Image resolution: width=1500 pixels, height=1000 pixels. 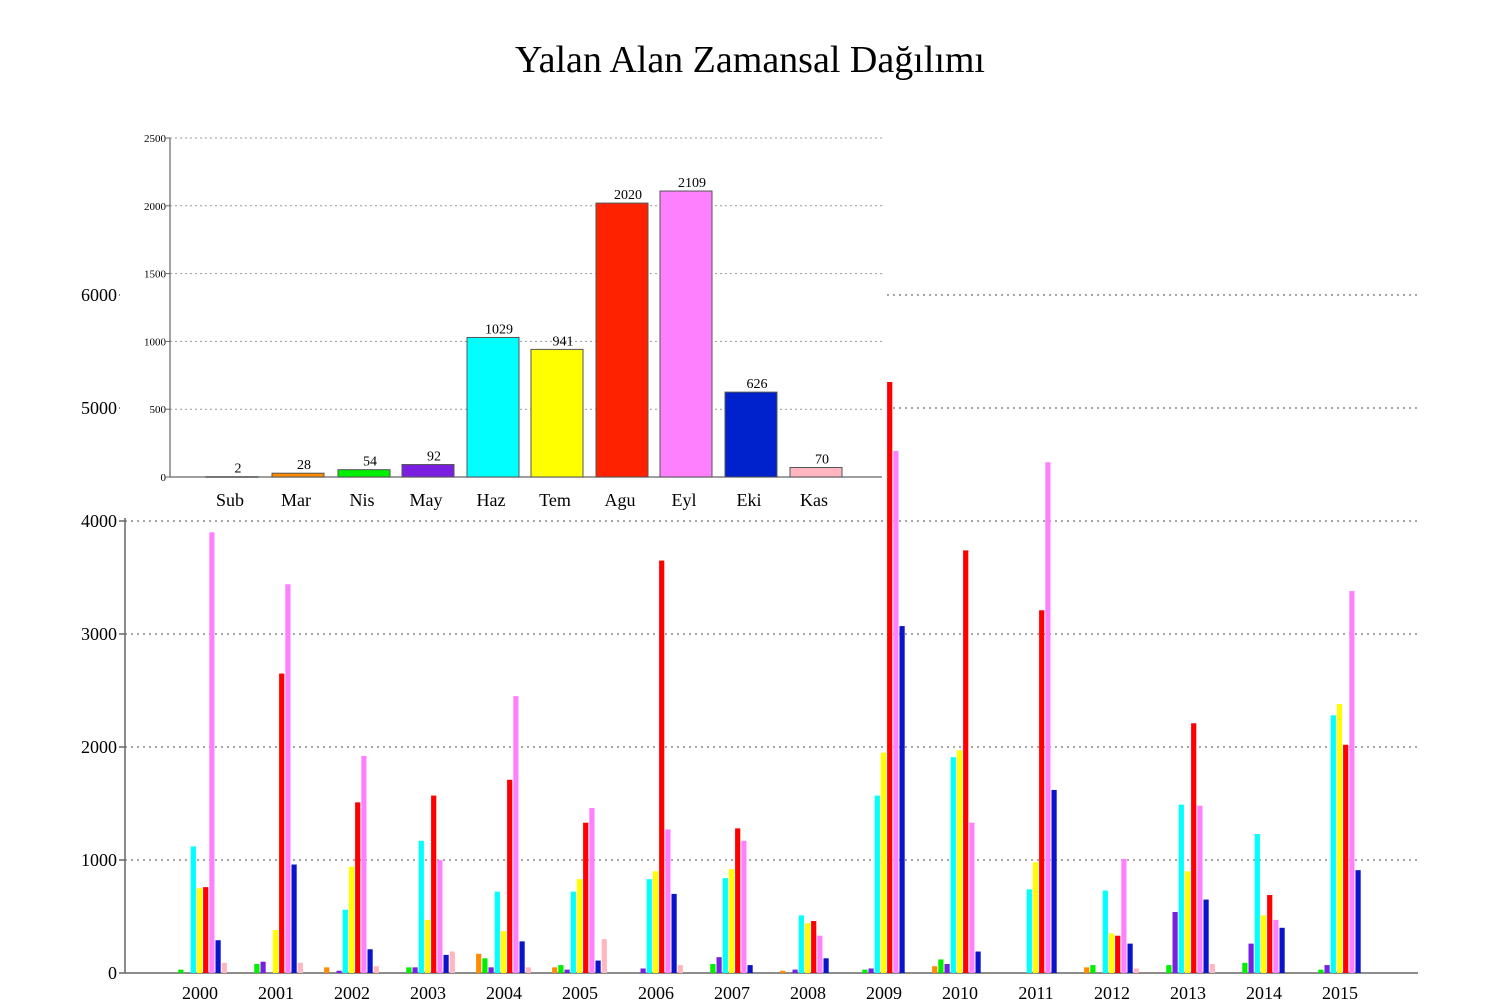 What do you see at coordinates (1035, 991) in the screenshot?
I see `x-tick-label: 2011` at bounding box center [1035, 991].